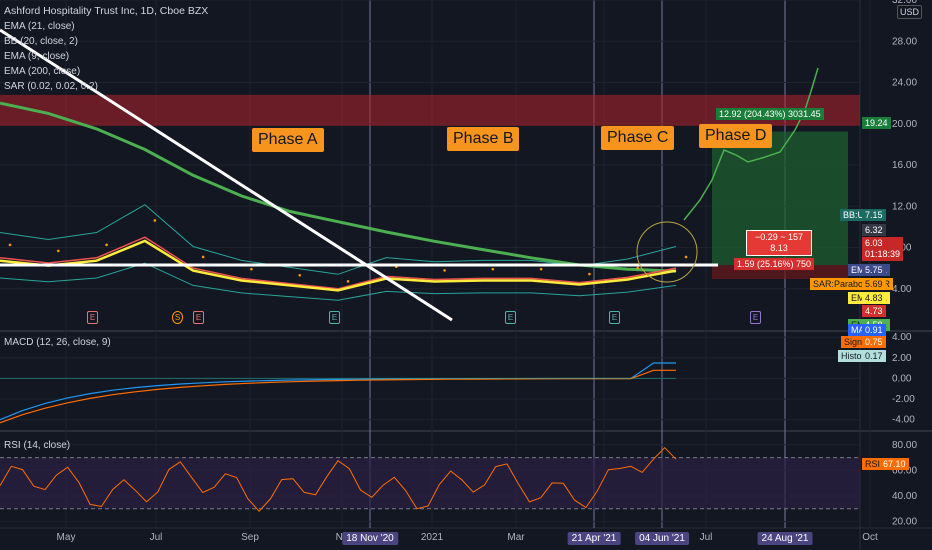  Describe the element at coordinates (370, 538) in the screenshot. I see `x-tick-label: 18 Nov '20` at that location.